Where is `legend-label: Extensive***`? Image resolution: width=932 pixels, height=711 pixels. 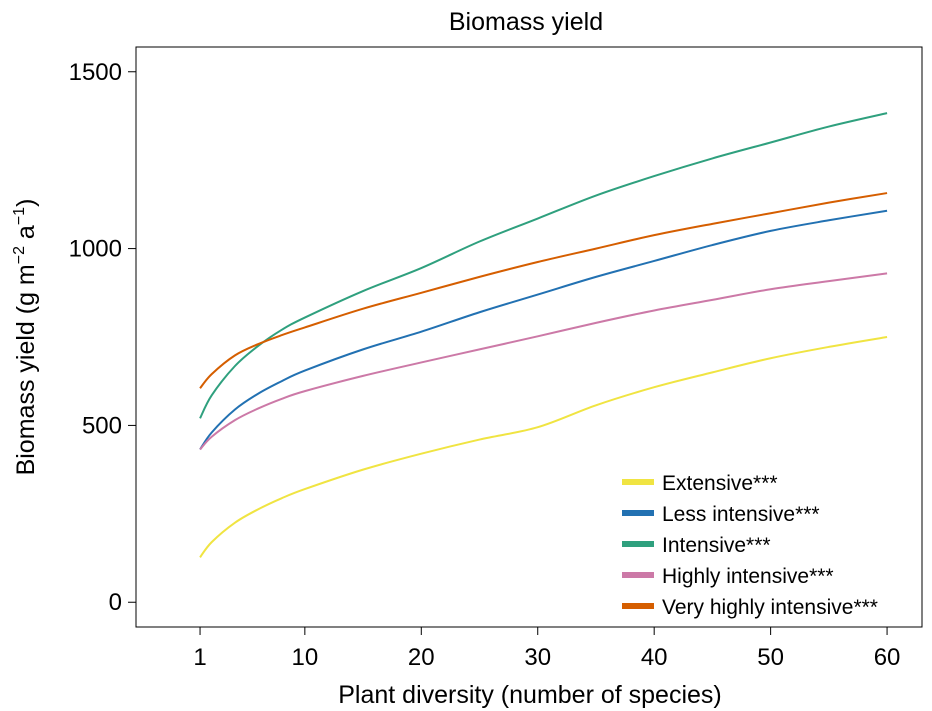 legend-label: Extensive*** is located at coordinates (720, 483).